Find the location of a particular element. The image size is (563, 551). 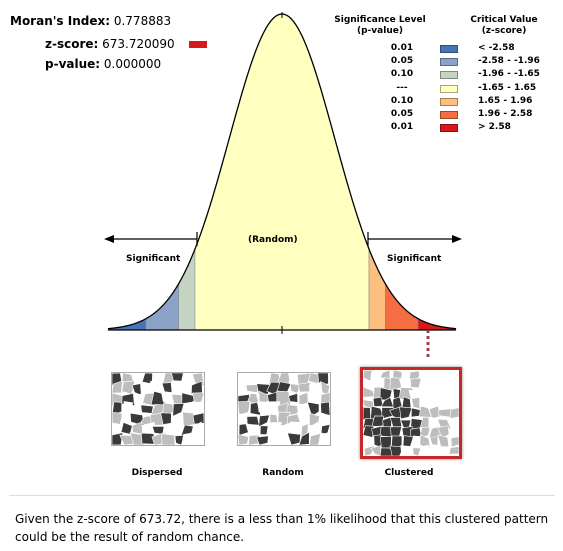

p-value-value: 0.000000 is located at coordinates (132, 64).